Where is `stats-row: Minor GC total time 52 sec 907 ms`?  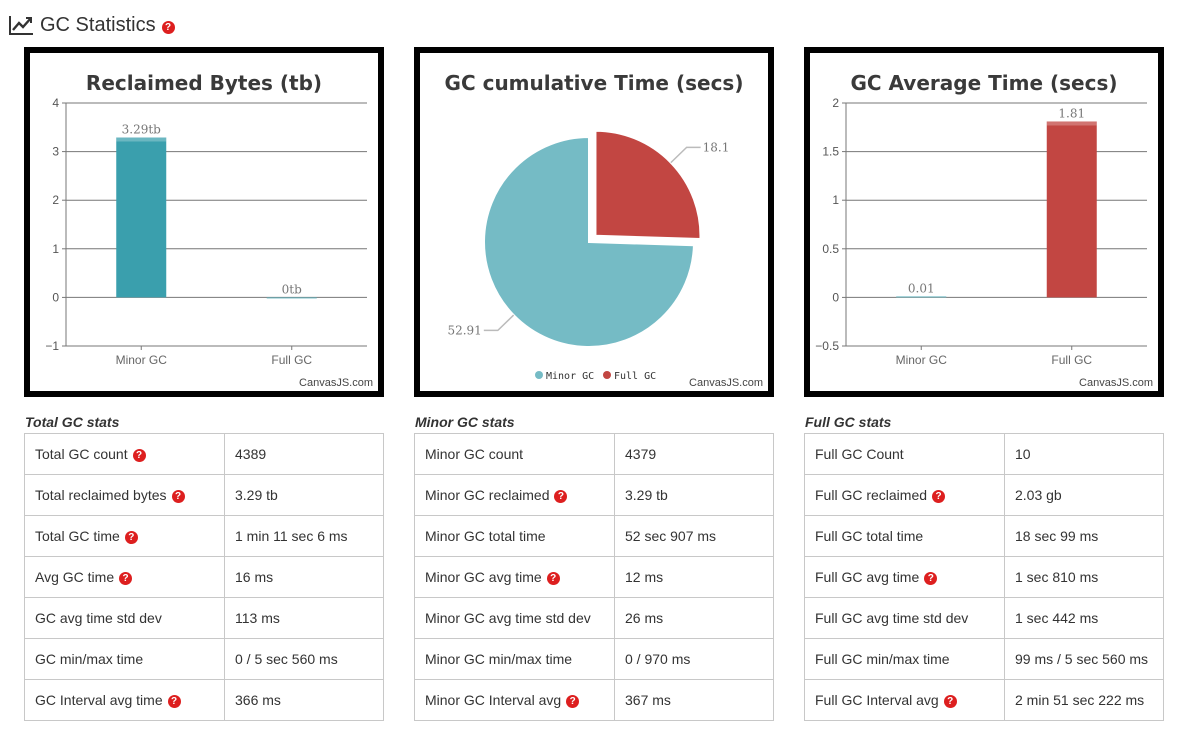
stats-row: Minor GC total time 52 sec 907 ms is located at coordinates (594, 536).